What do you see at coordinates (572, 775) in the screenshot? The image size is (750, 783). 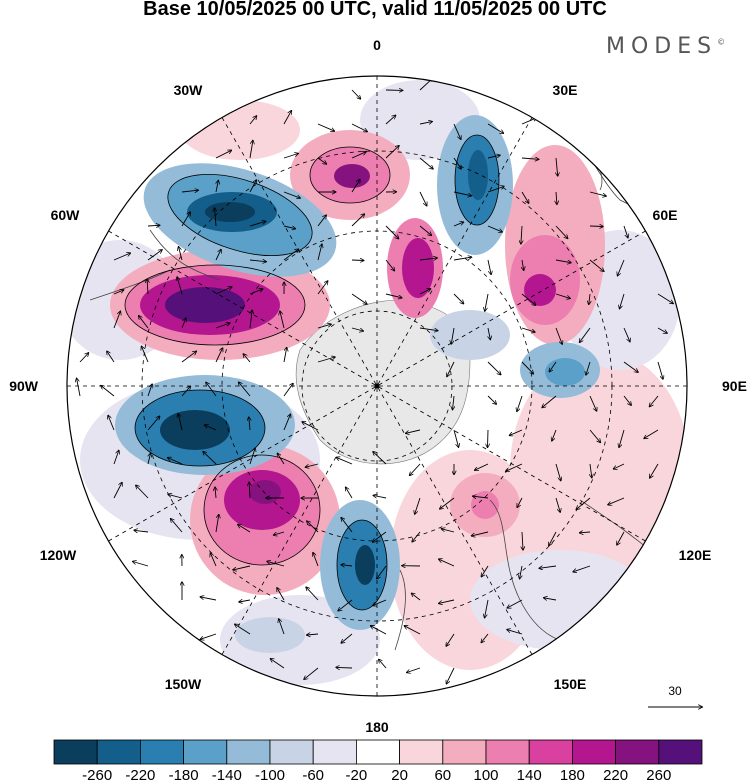 I see `colorbar-tick-label: 180` at bounding box center [572, 775].